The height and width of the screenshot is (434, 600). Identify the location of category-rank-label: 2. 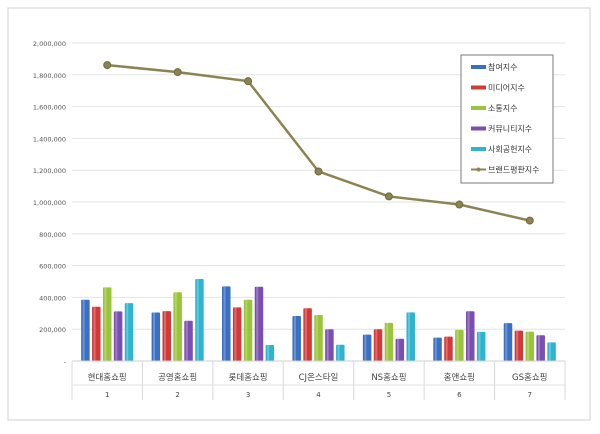
(177, 395).